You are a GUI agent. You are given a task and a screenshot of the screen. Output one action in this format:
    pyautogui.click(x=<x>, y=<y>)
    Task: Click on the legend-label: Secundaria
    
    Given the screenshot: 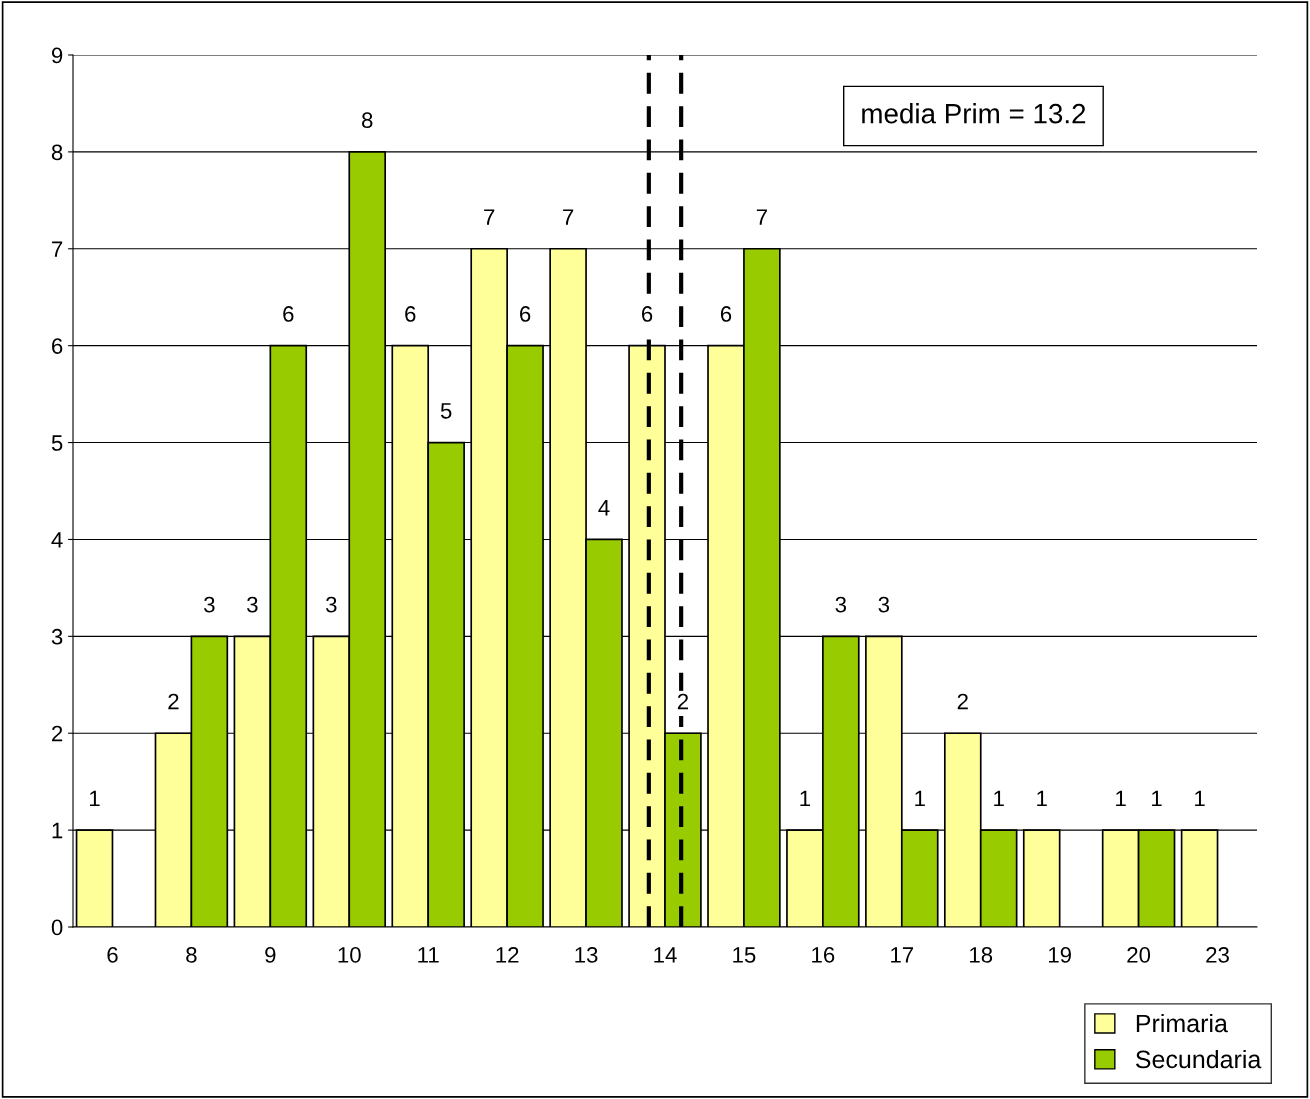 What is the action you would take?
    pyautogui.click(x=1198, y=1059)
    